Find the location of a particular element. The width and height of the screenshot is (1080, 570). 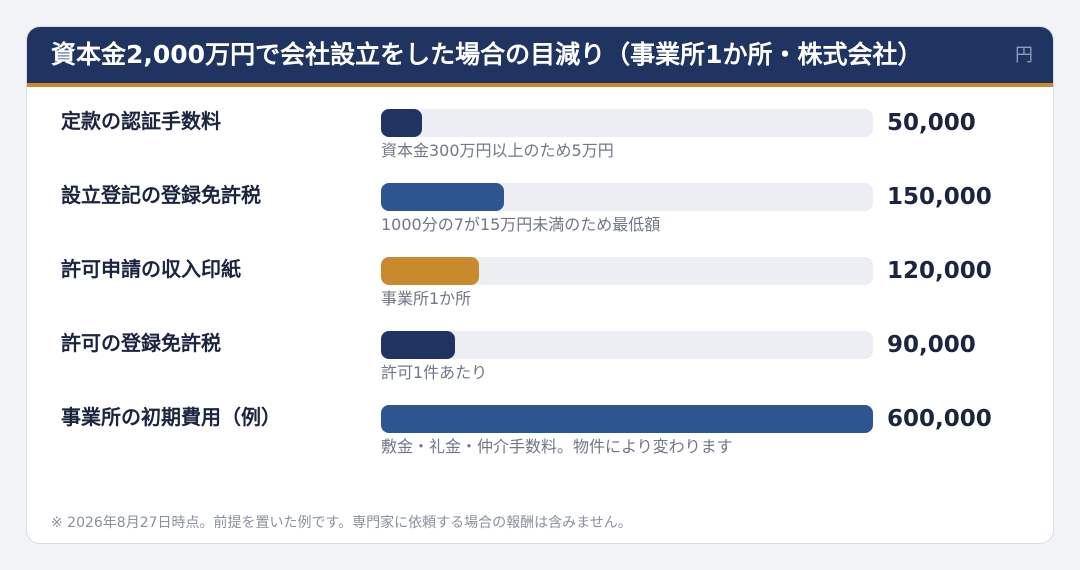

value-label: 50,000 is located at coordinates (931, 123).